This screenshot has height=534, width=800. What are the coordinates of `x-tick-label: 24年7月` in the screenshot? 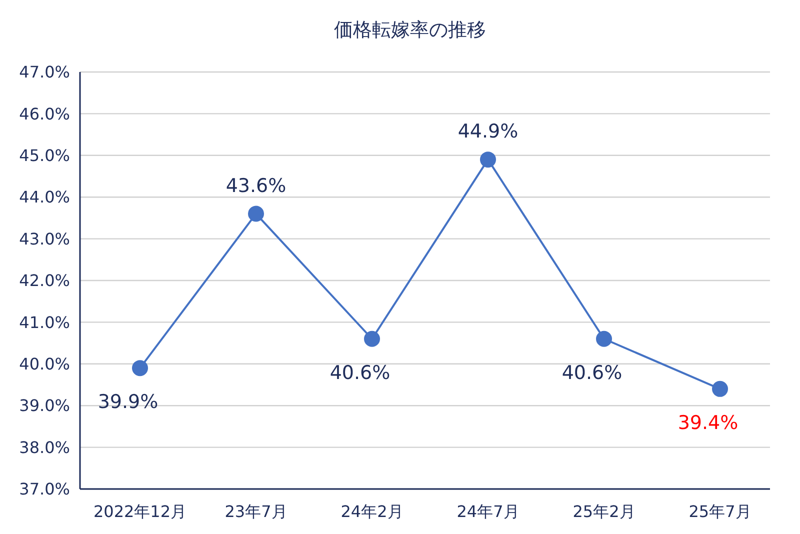 It's located at (488, 511).